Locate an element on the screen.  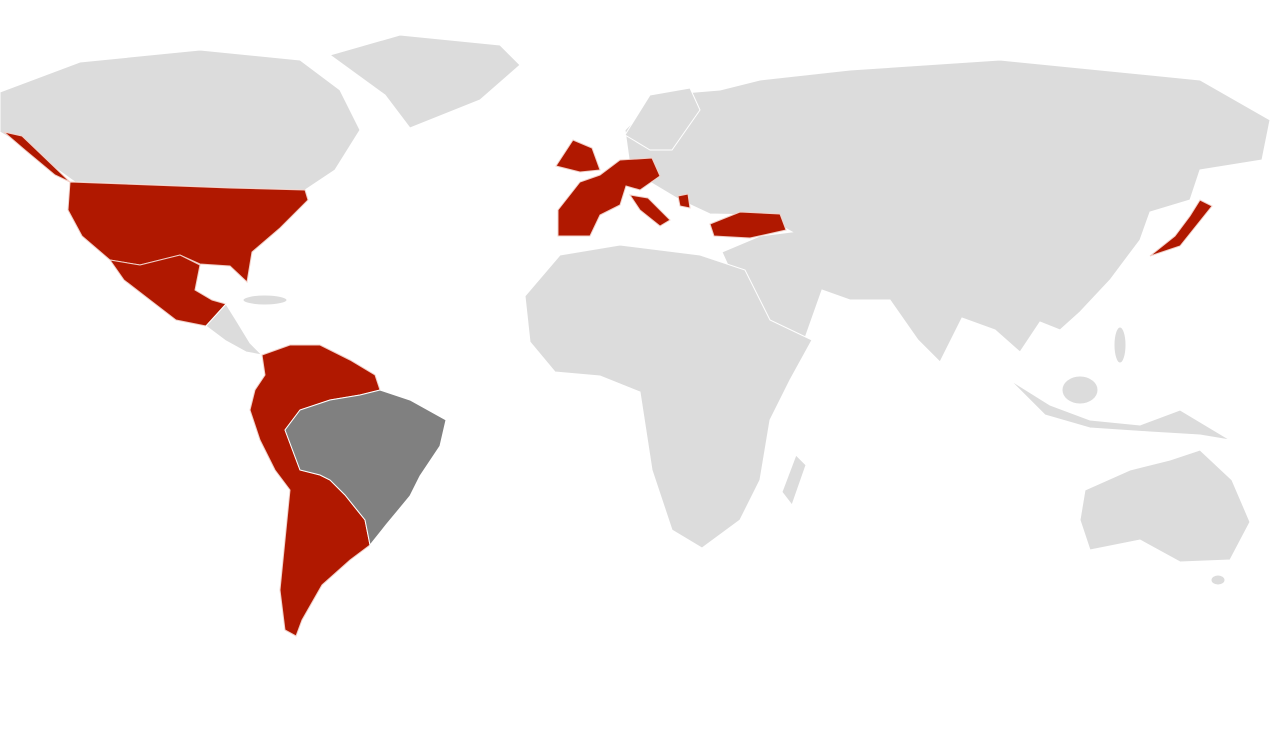
australia is located at coordinates (1165, 506).